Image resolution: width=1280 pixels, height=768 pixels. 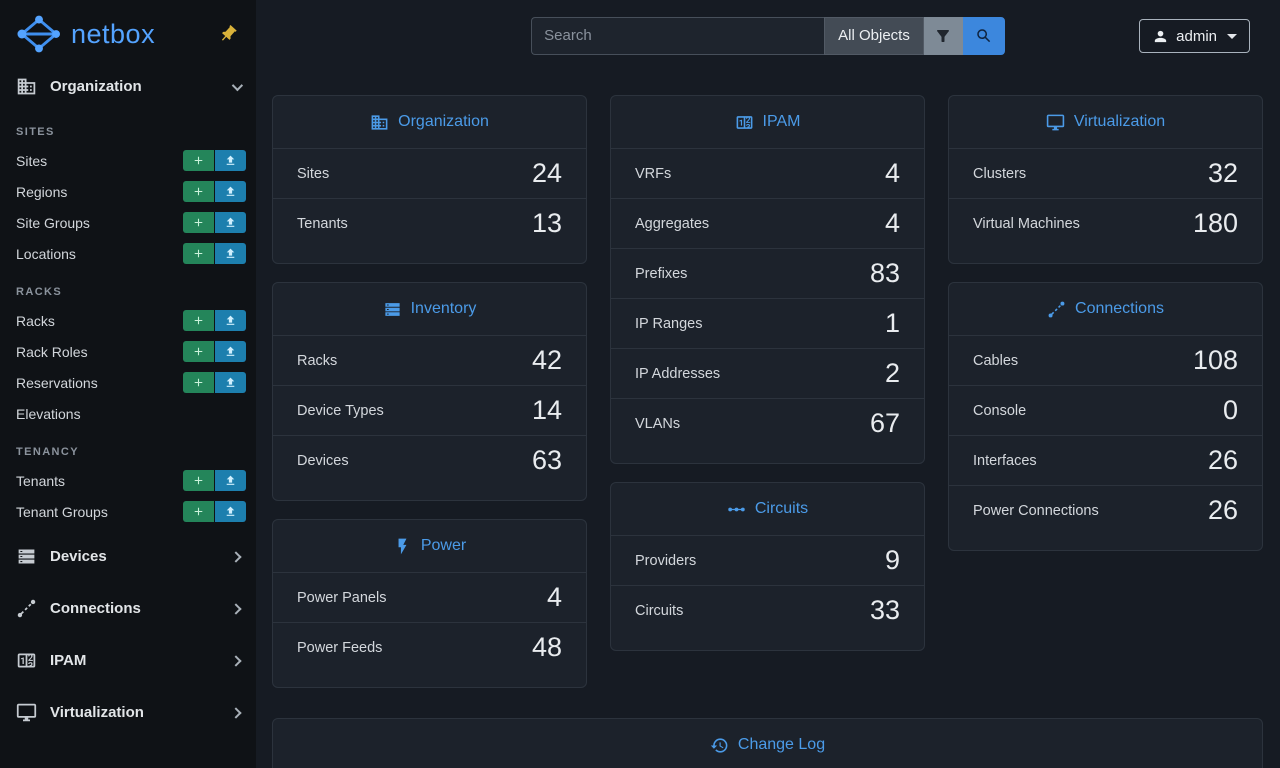 I want to click on sidebar-item-link: Tenants, so click(x=41, y=480).